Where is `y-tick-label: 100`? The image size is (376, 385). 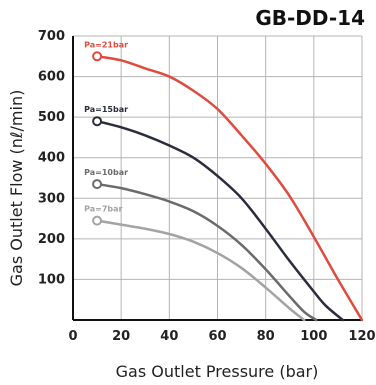
y-tick-label: 100 is located at coordinates (51, 279).